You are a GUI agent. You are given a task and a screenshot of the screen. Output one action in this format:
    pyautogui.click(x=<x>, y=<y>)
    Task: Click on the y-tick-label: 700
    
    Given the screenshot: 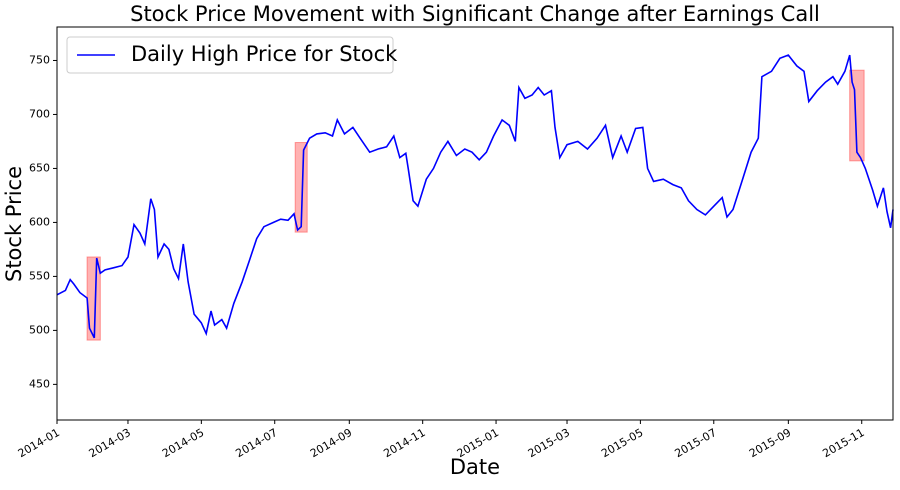 What is the action you would take?
    pyautogui.click(x=39, y=113)
    